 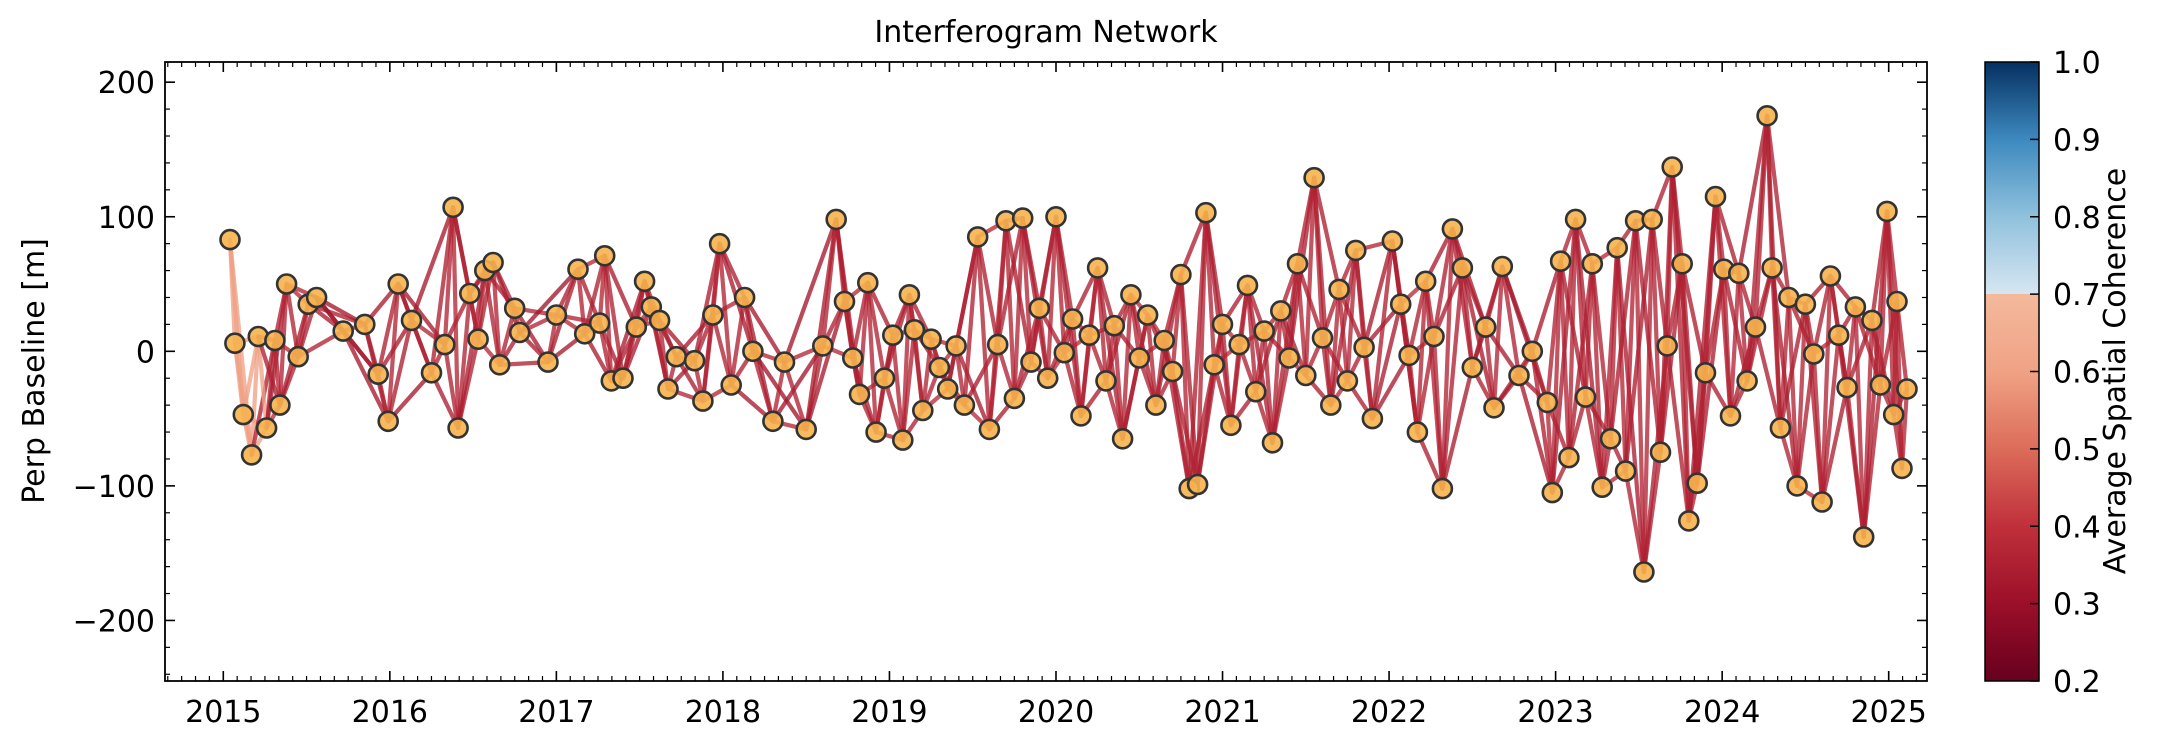 What do you see at coordinates (223, 712) in the screenshot?
I see `x-tick-label: 2015` at bounding box center [223, 712].